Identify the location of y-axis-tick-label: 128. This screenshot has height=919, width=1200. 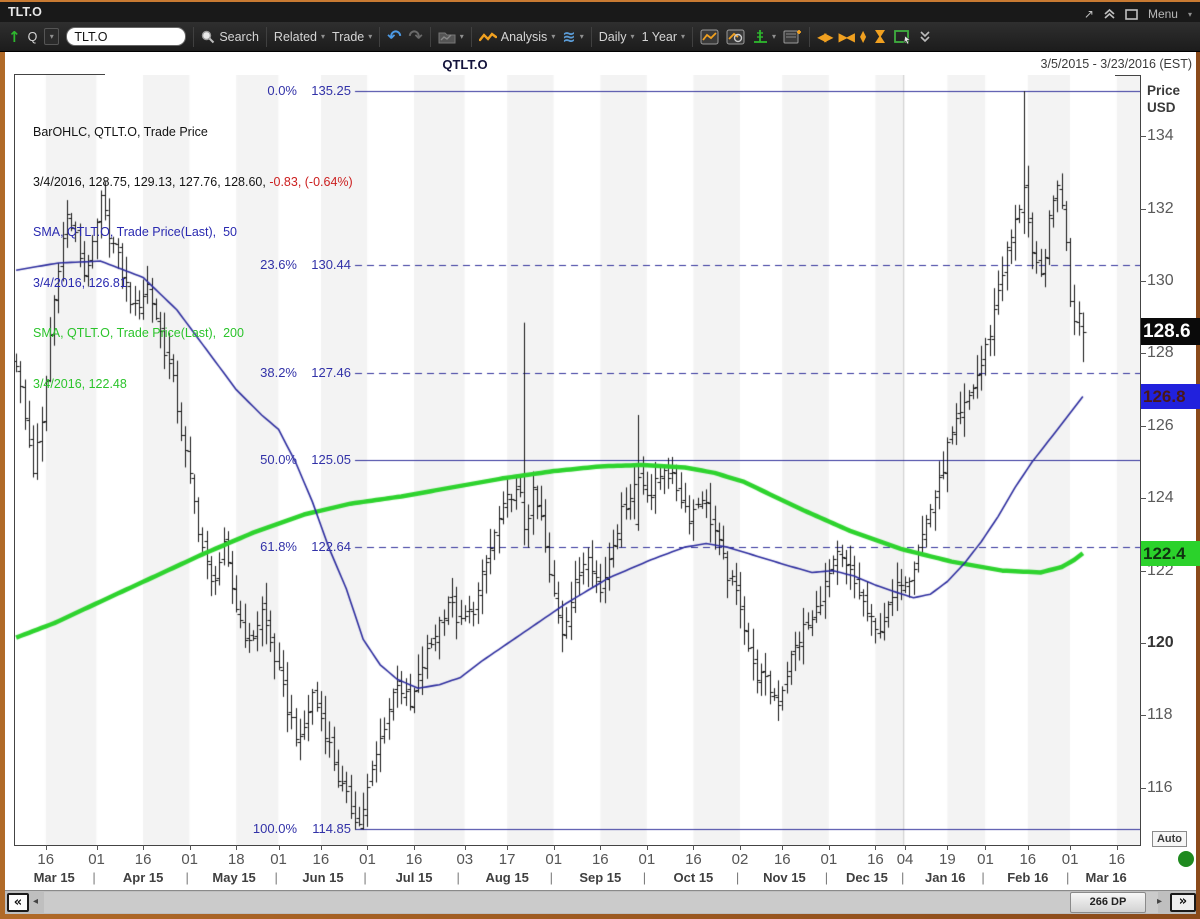
(1160, 353).